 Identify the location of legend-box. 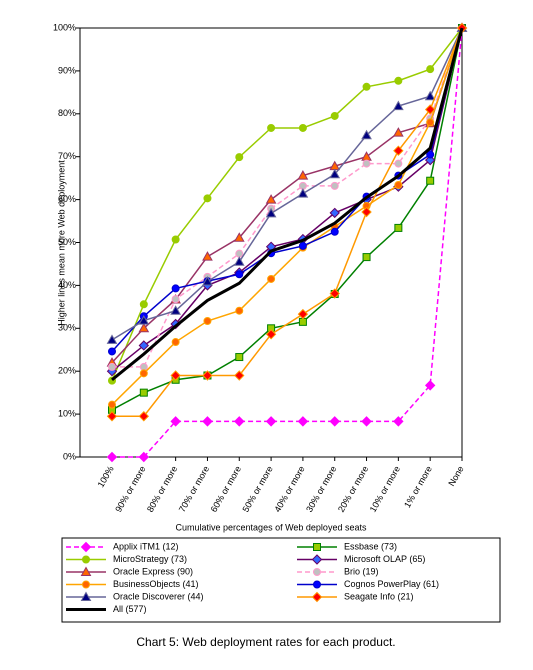
(281, 580).